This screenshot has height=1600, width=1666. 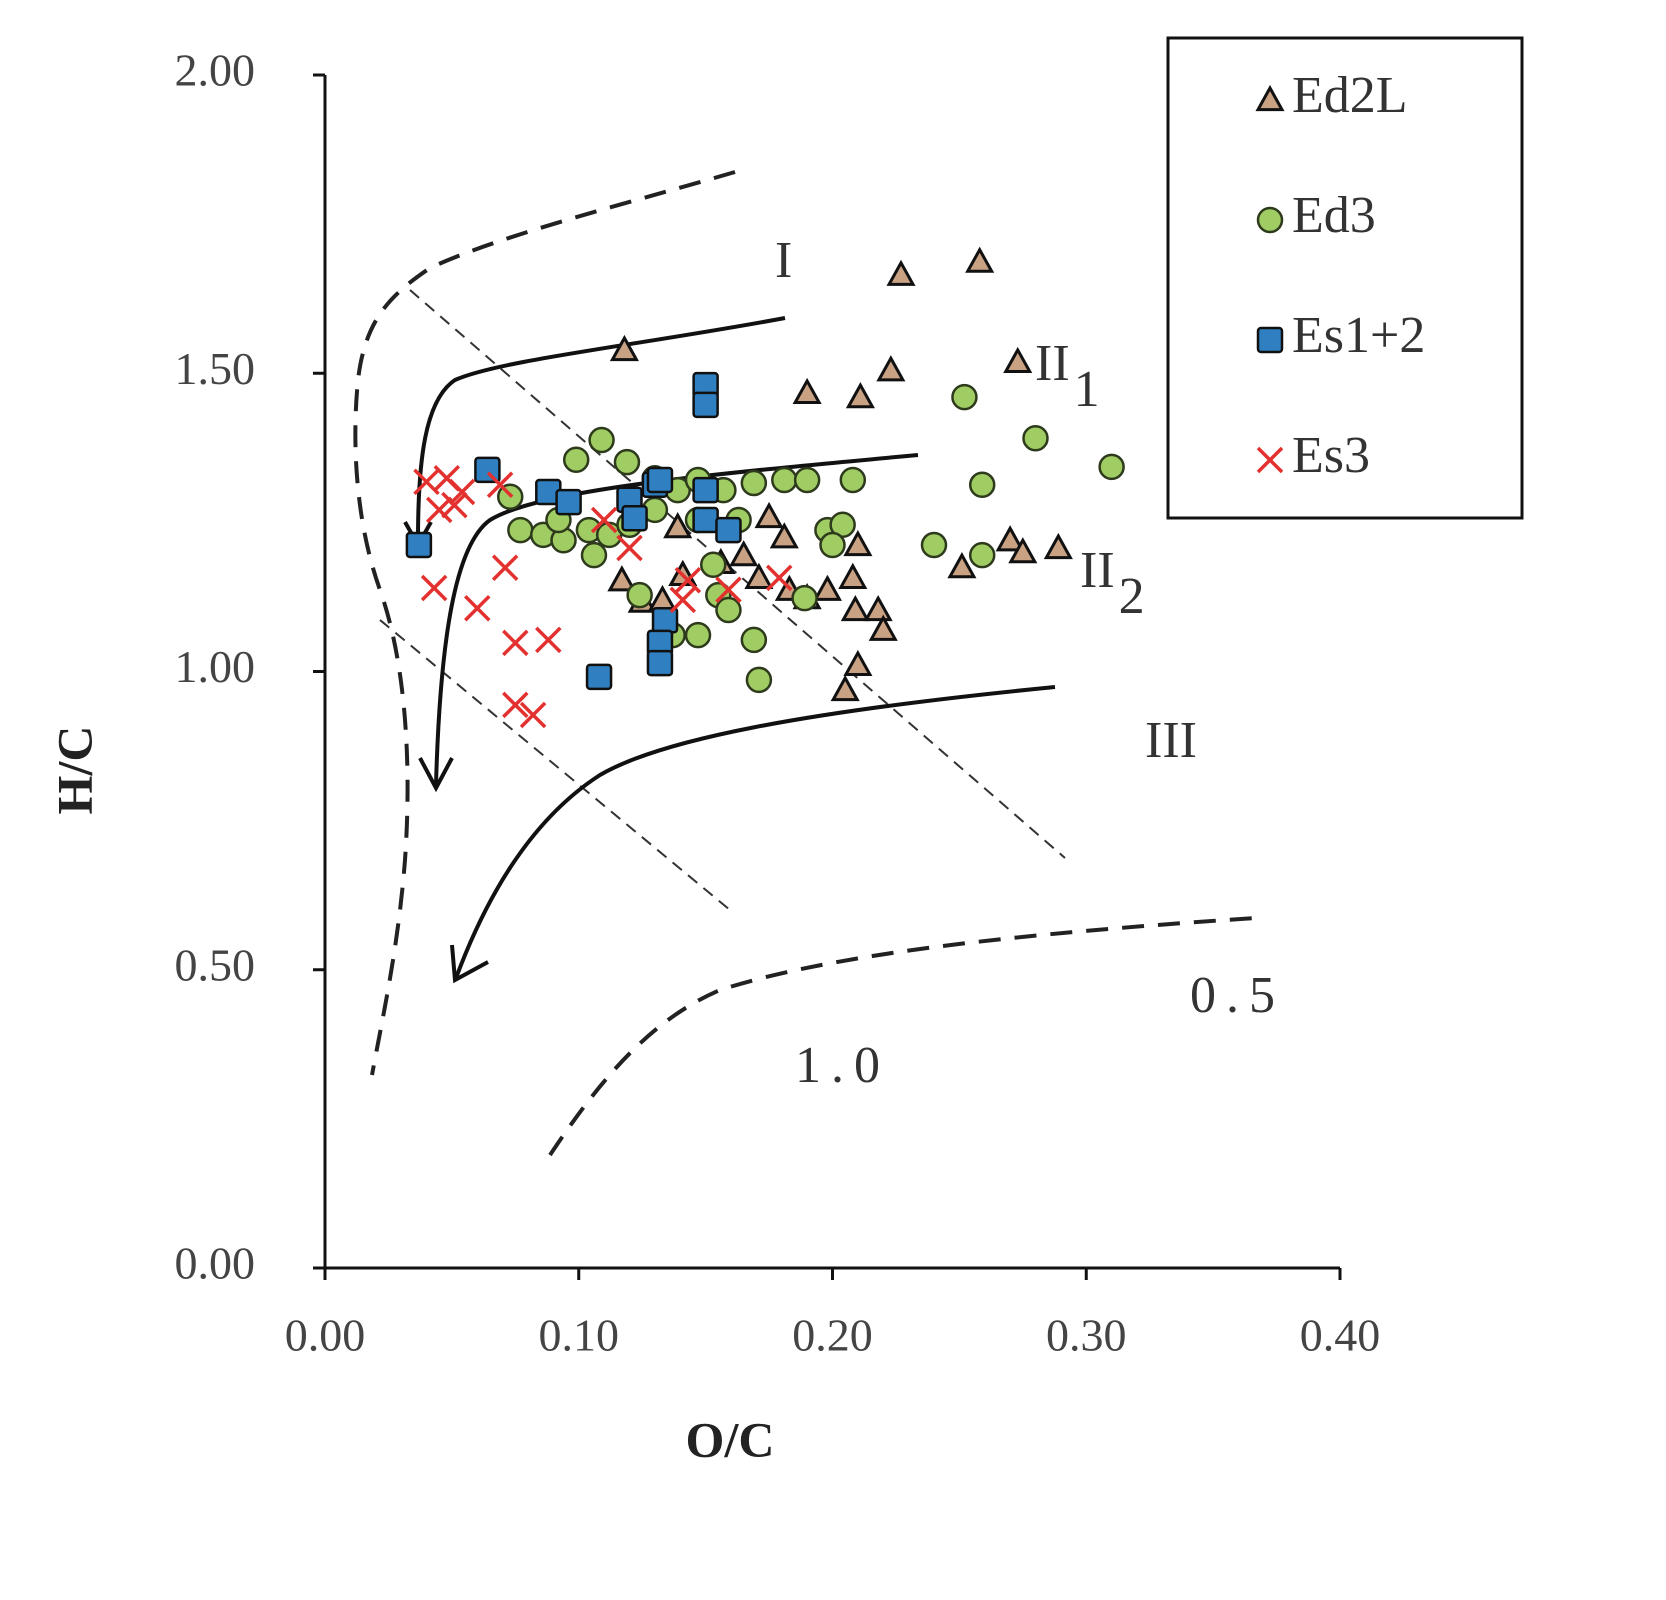 I want to click on y-tick-label: 1.00, so click(x=215, y=666).